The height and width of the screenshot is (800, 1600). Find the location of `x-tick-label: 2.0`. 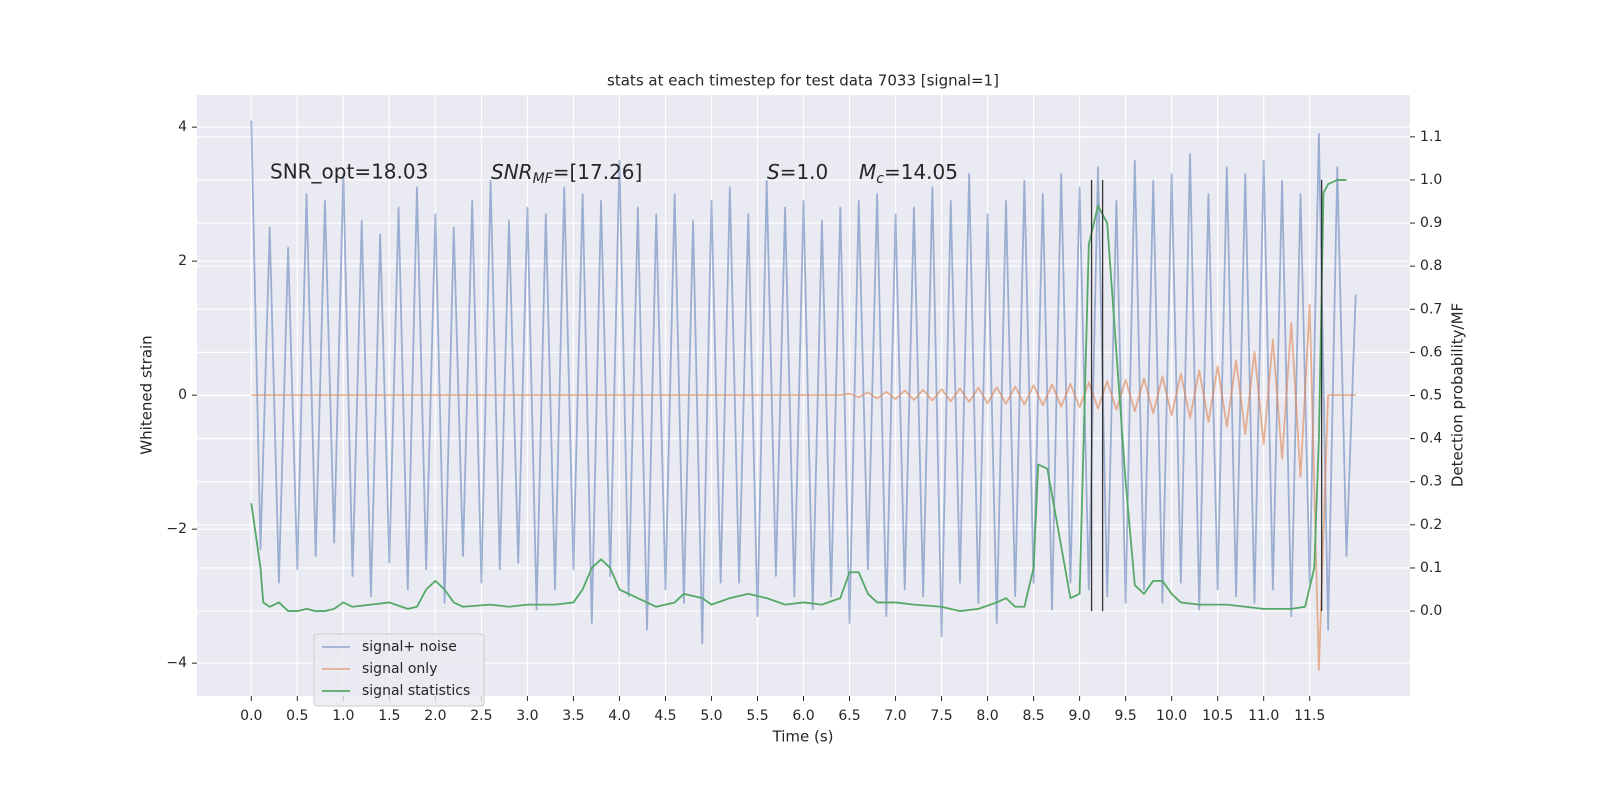

x-tick-label: 2.0 is located at coordinates (435, 716).